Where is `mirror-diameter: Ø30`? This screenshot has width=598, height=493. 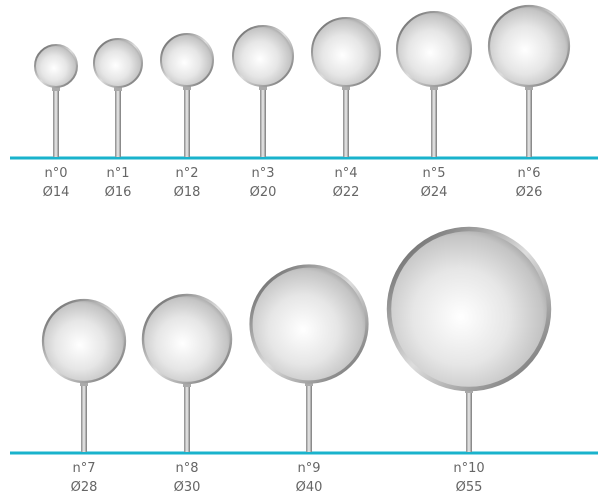 mirror-diameter: Ø30 is located at coordinates (187, 486).